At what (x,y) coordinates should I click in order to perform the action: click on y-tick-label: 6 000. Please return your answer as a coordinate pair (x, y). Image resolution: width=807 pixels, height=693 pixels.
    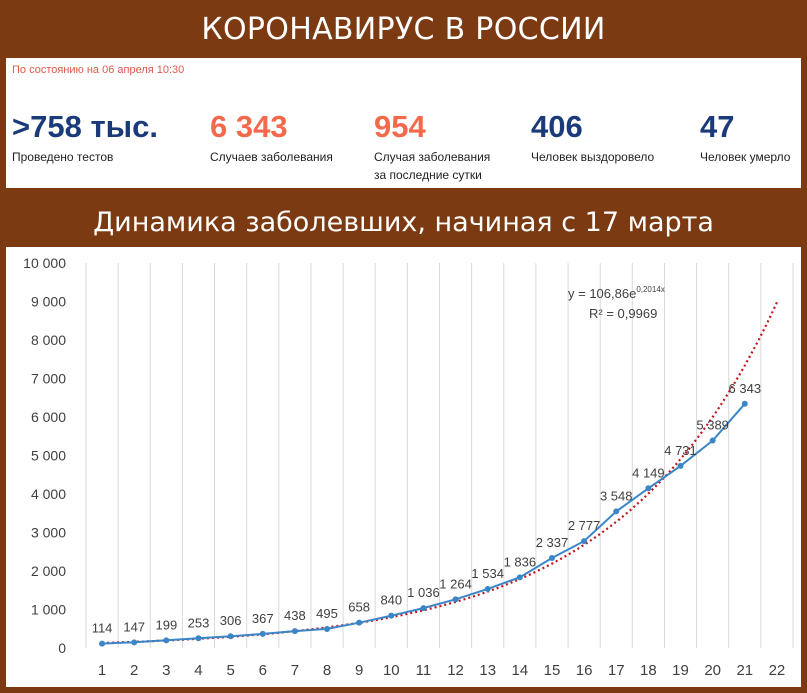
    Looking at the image, I should click on (48, 417).